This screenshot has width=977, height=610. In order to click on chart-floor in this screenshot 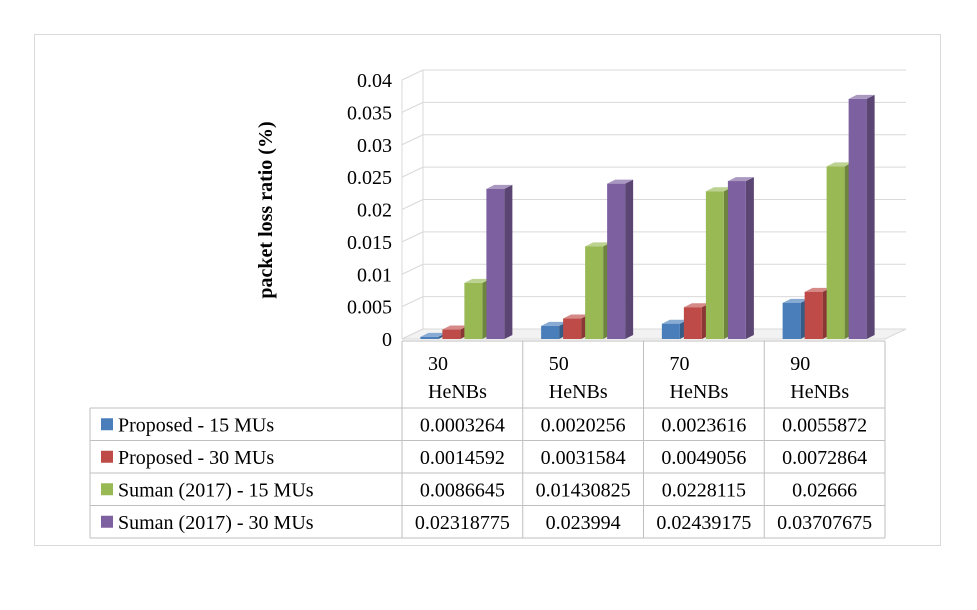, I will do `click(654, 334)`.